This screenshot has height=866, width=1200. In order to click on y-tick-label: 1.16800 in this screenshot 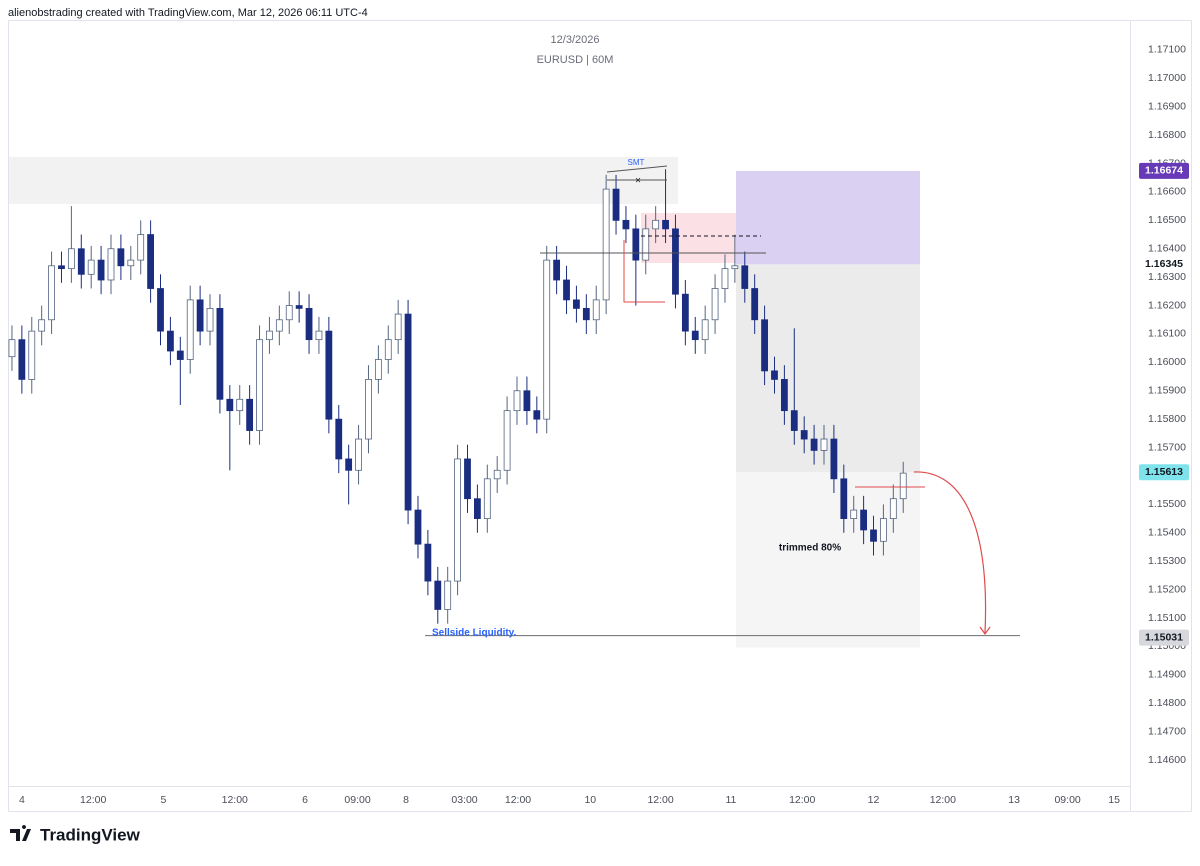, I will do `click(1167, 135)`.